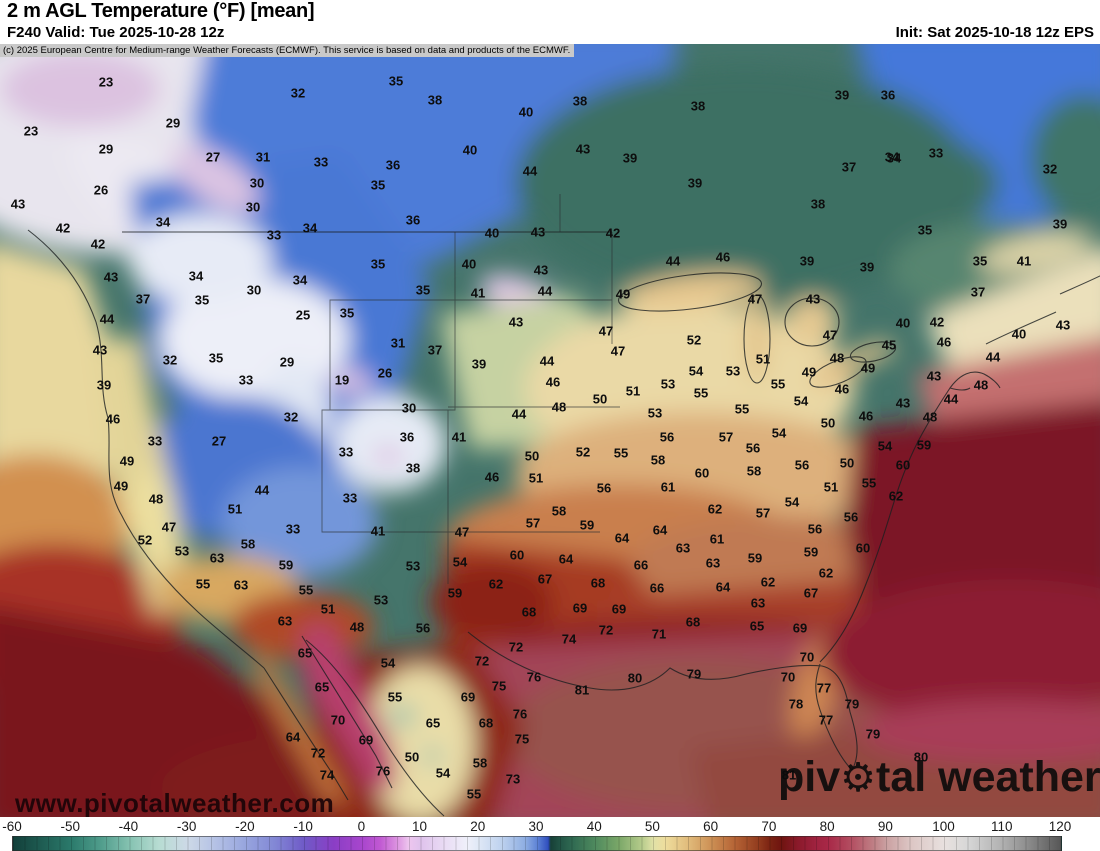  I want to click on temp-label: 68, so click(693, 622).